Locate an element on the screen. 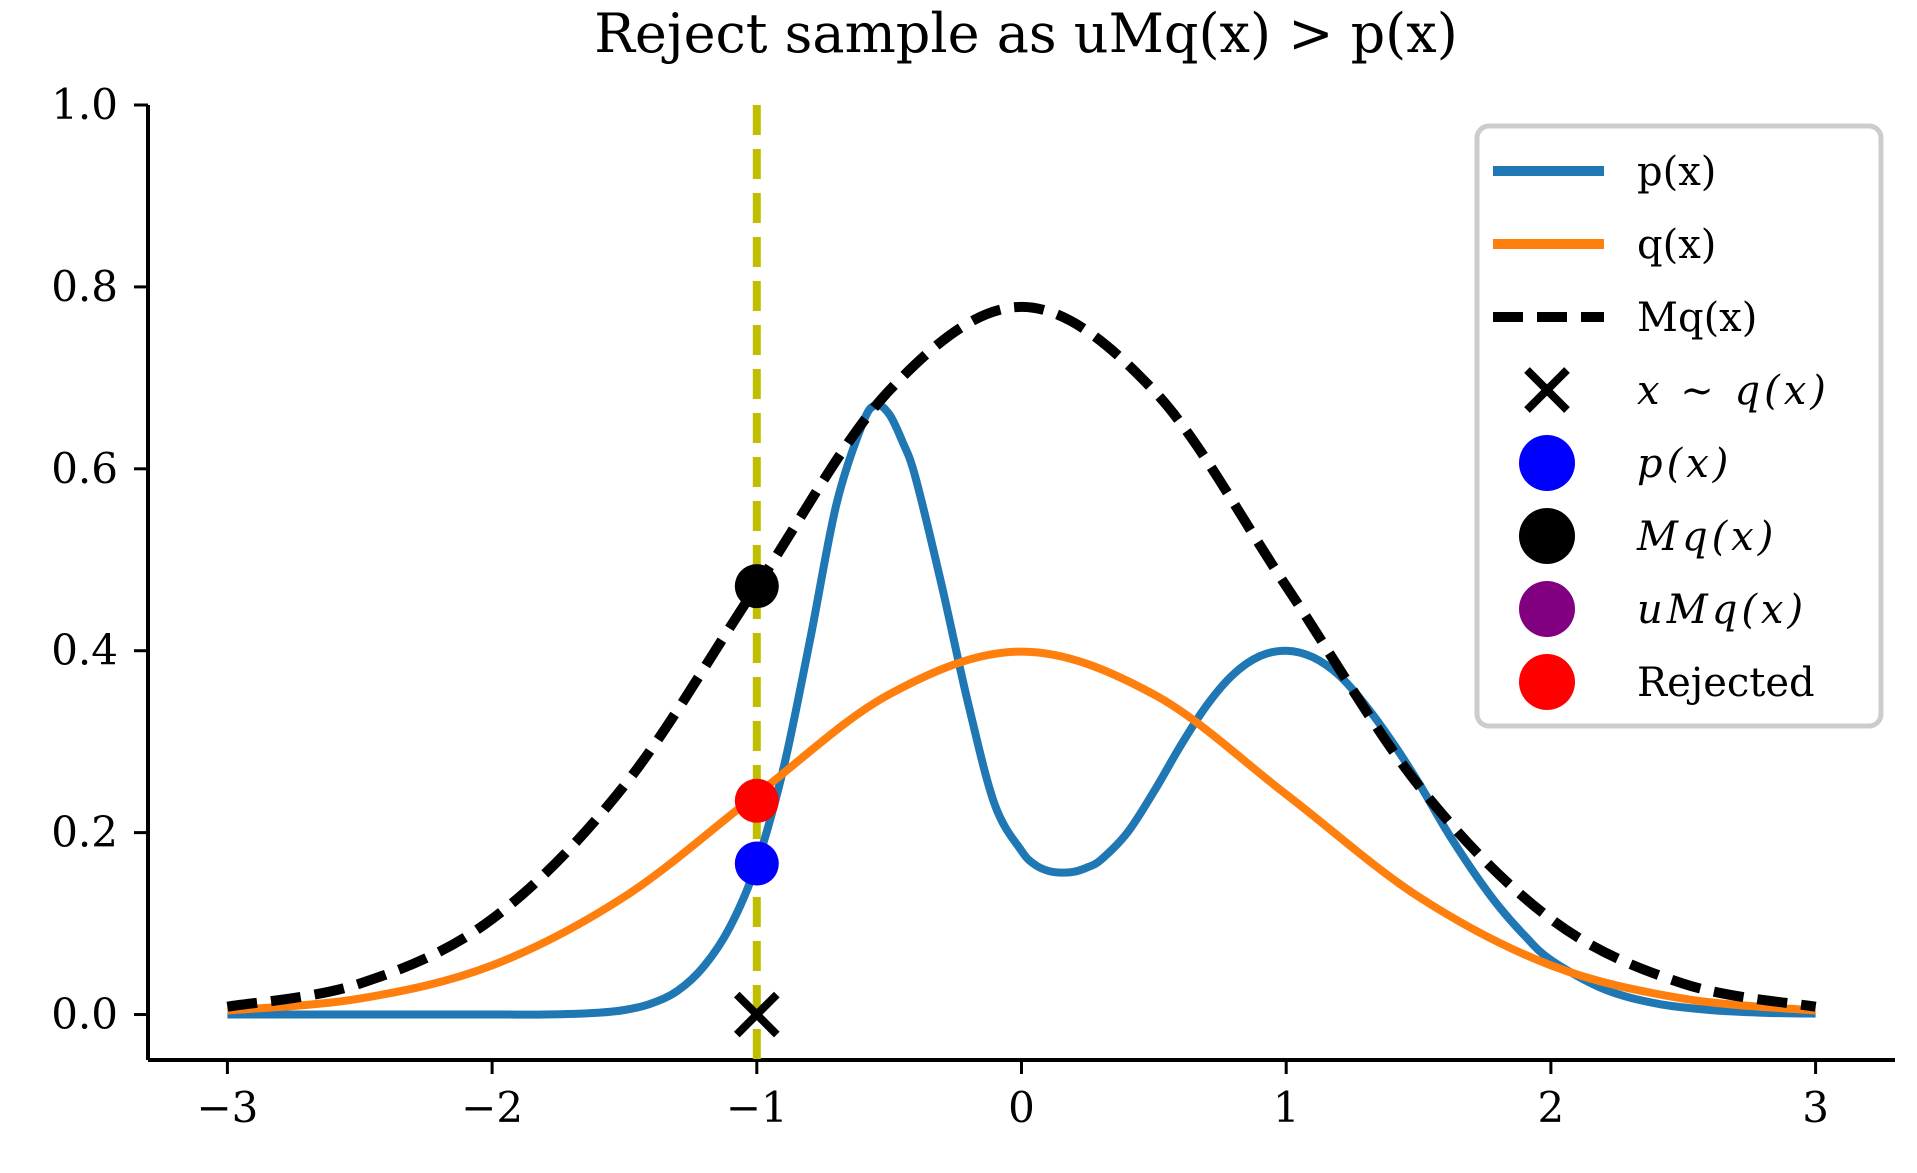  legend-entry: Rejected is located at coordinates (1667, 682).